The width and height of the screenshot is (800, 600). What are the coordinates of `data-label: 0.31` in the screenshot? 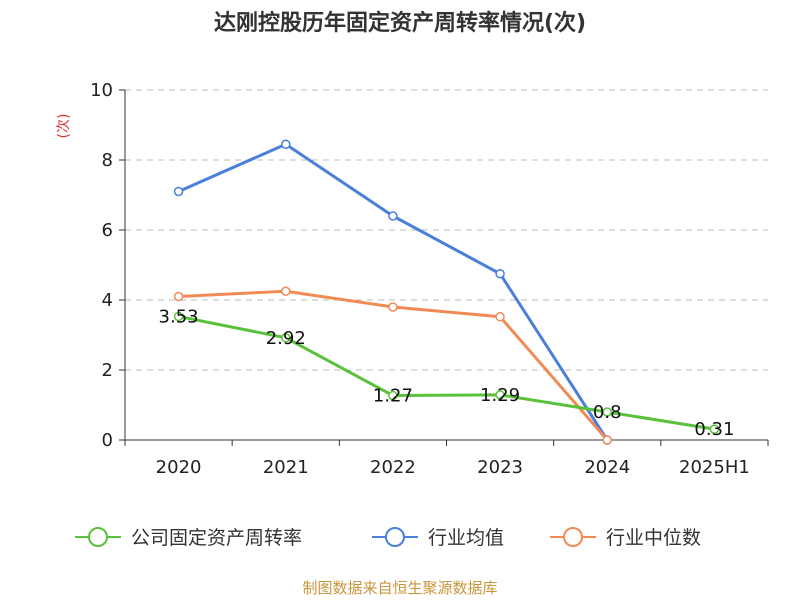 It's located at (714, 429).